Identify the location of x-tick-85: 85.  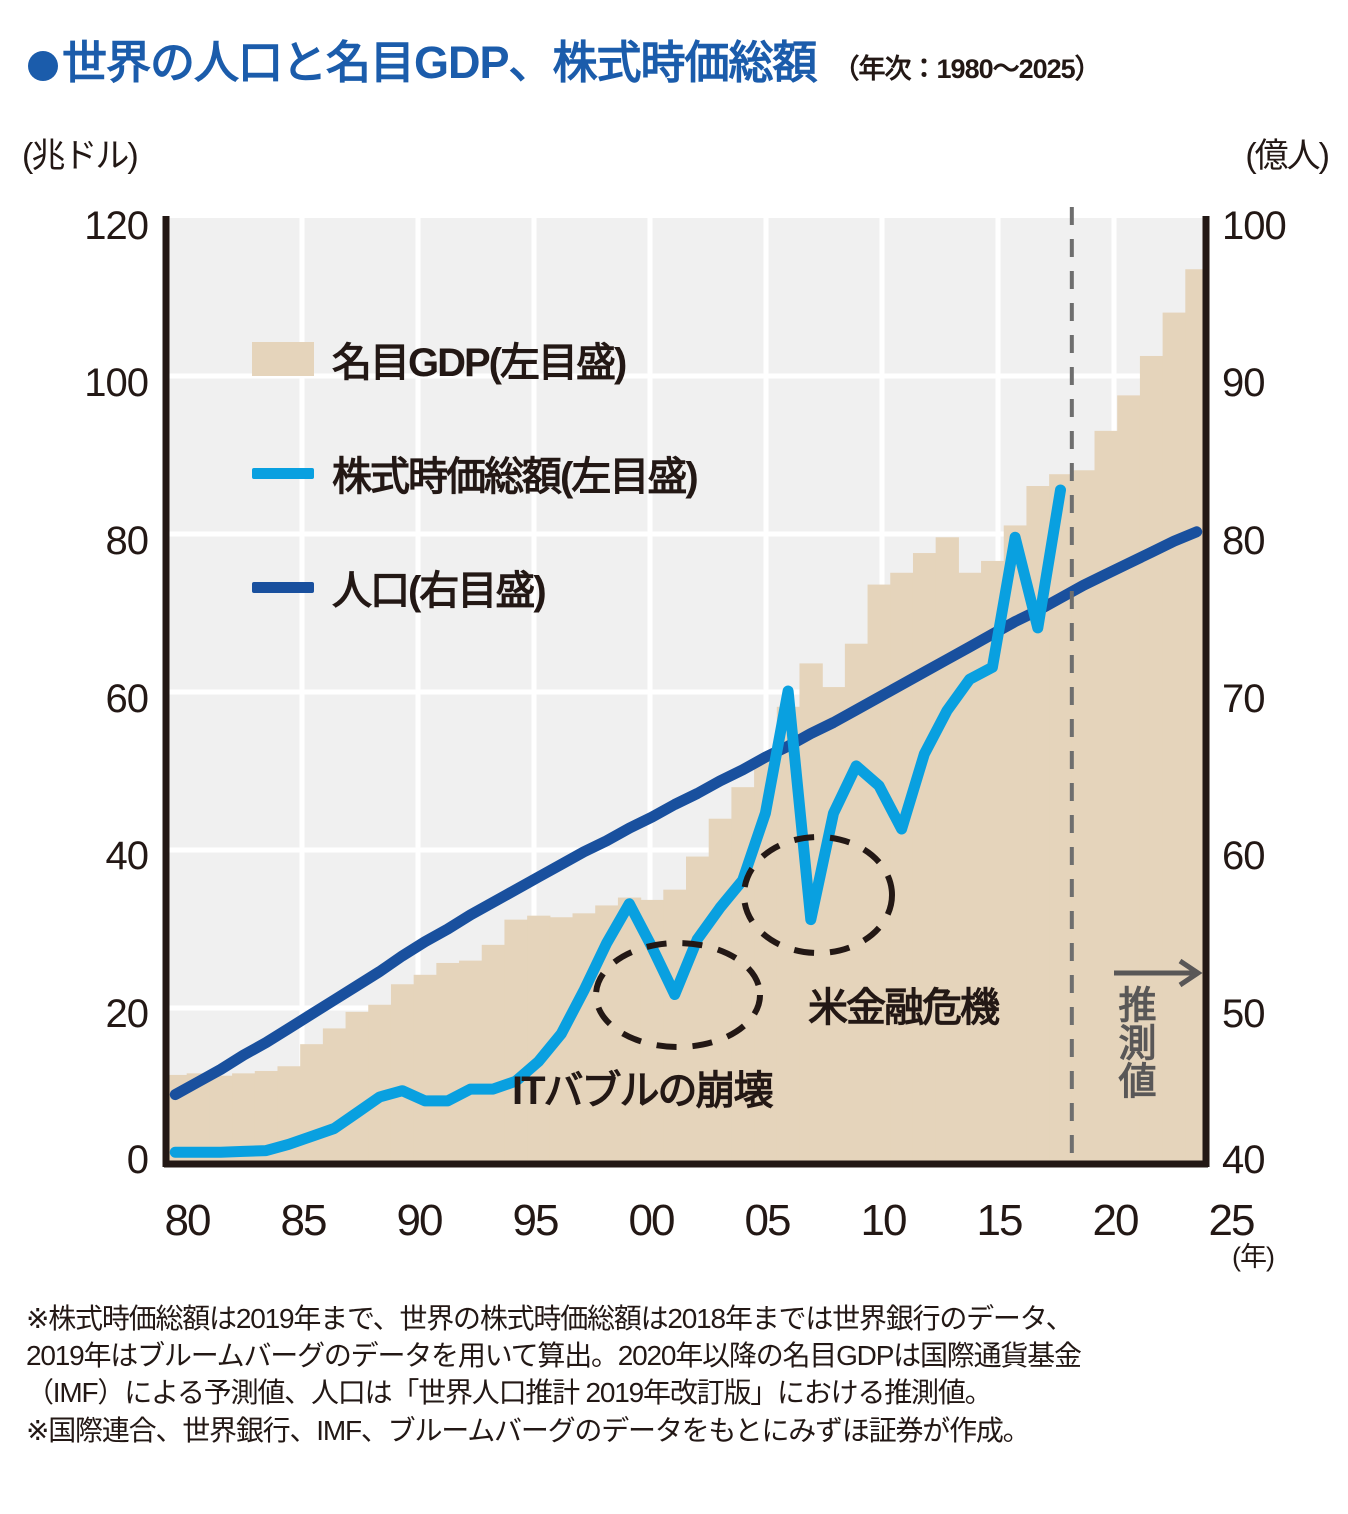
(304, 1220).